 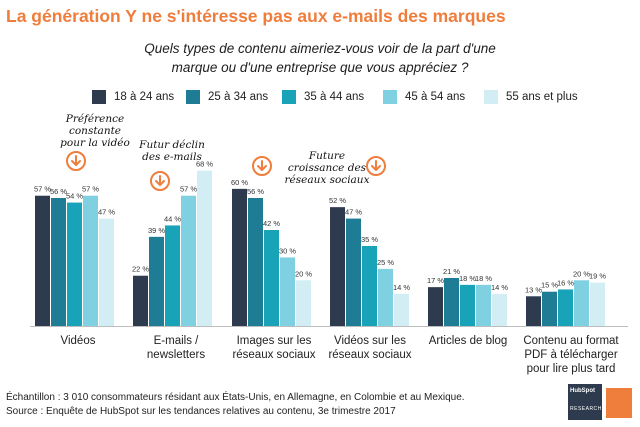 What do you see at coordinates (144, 97) in the screenshot?
I see `legend-label: 18 à 24 ans` at bounding box center [144, 97].